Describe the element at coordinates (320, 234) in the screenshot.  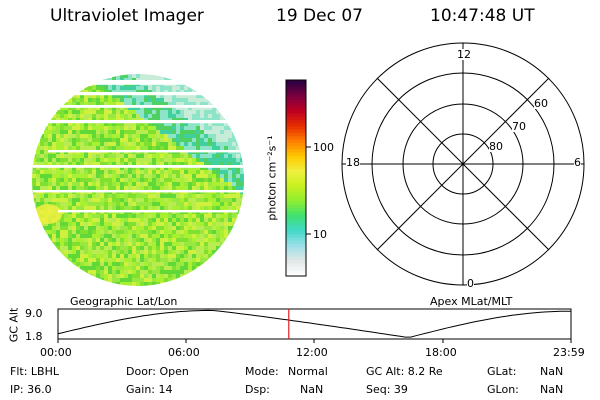
I see `colorbar-label-10: 10` at that location.